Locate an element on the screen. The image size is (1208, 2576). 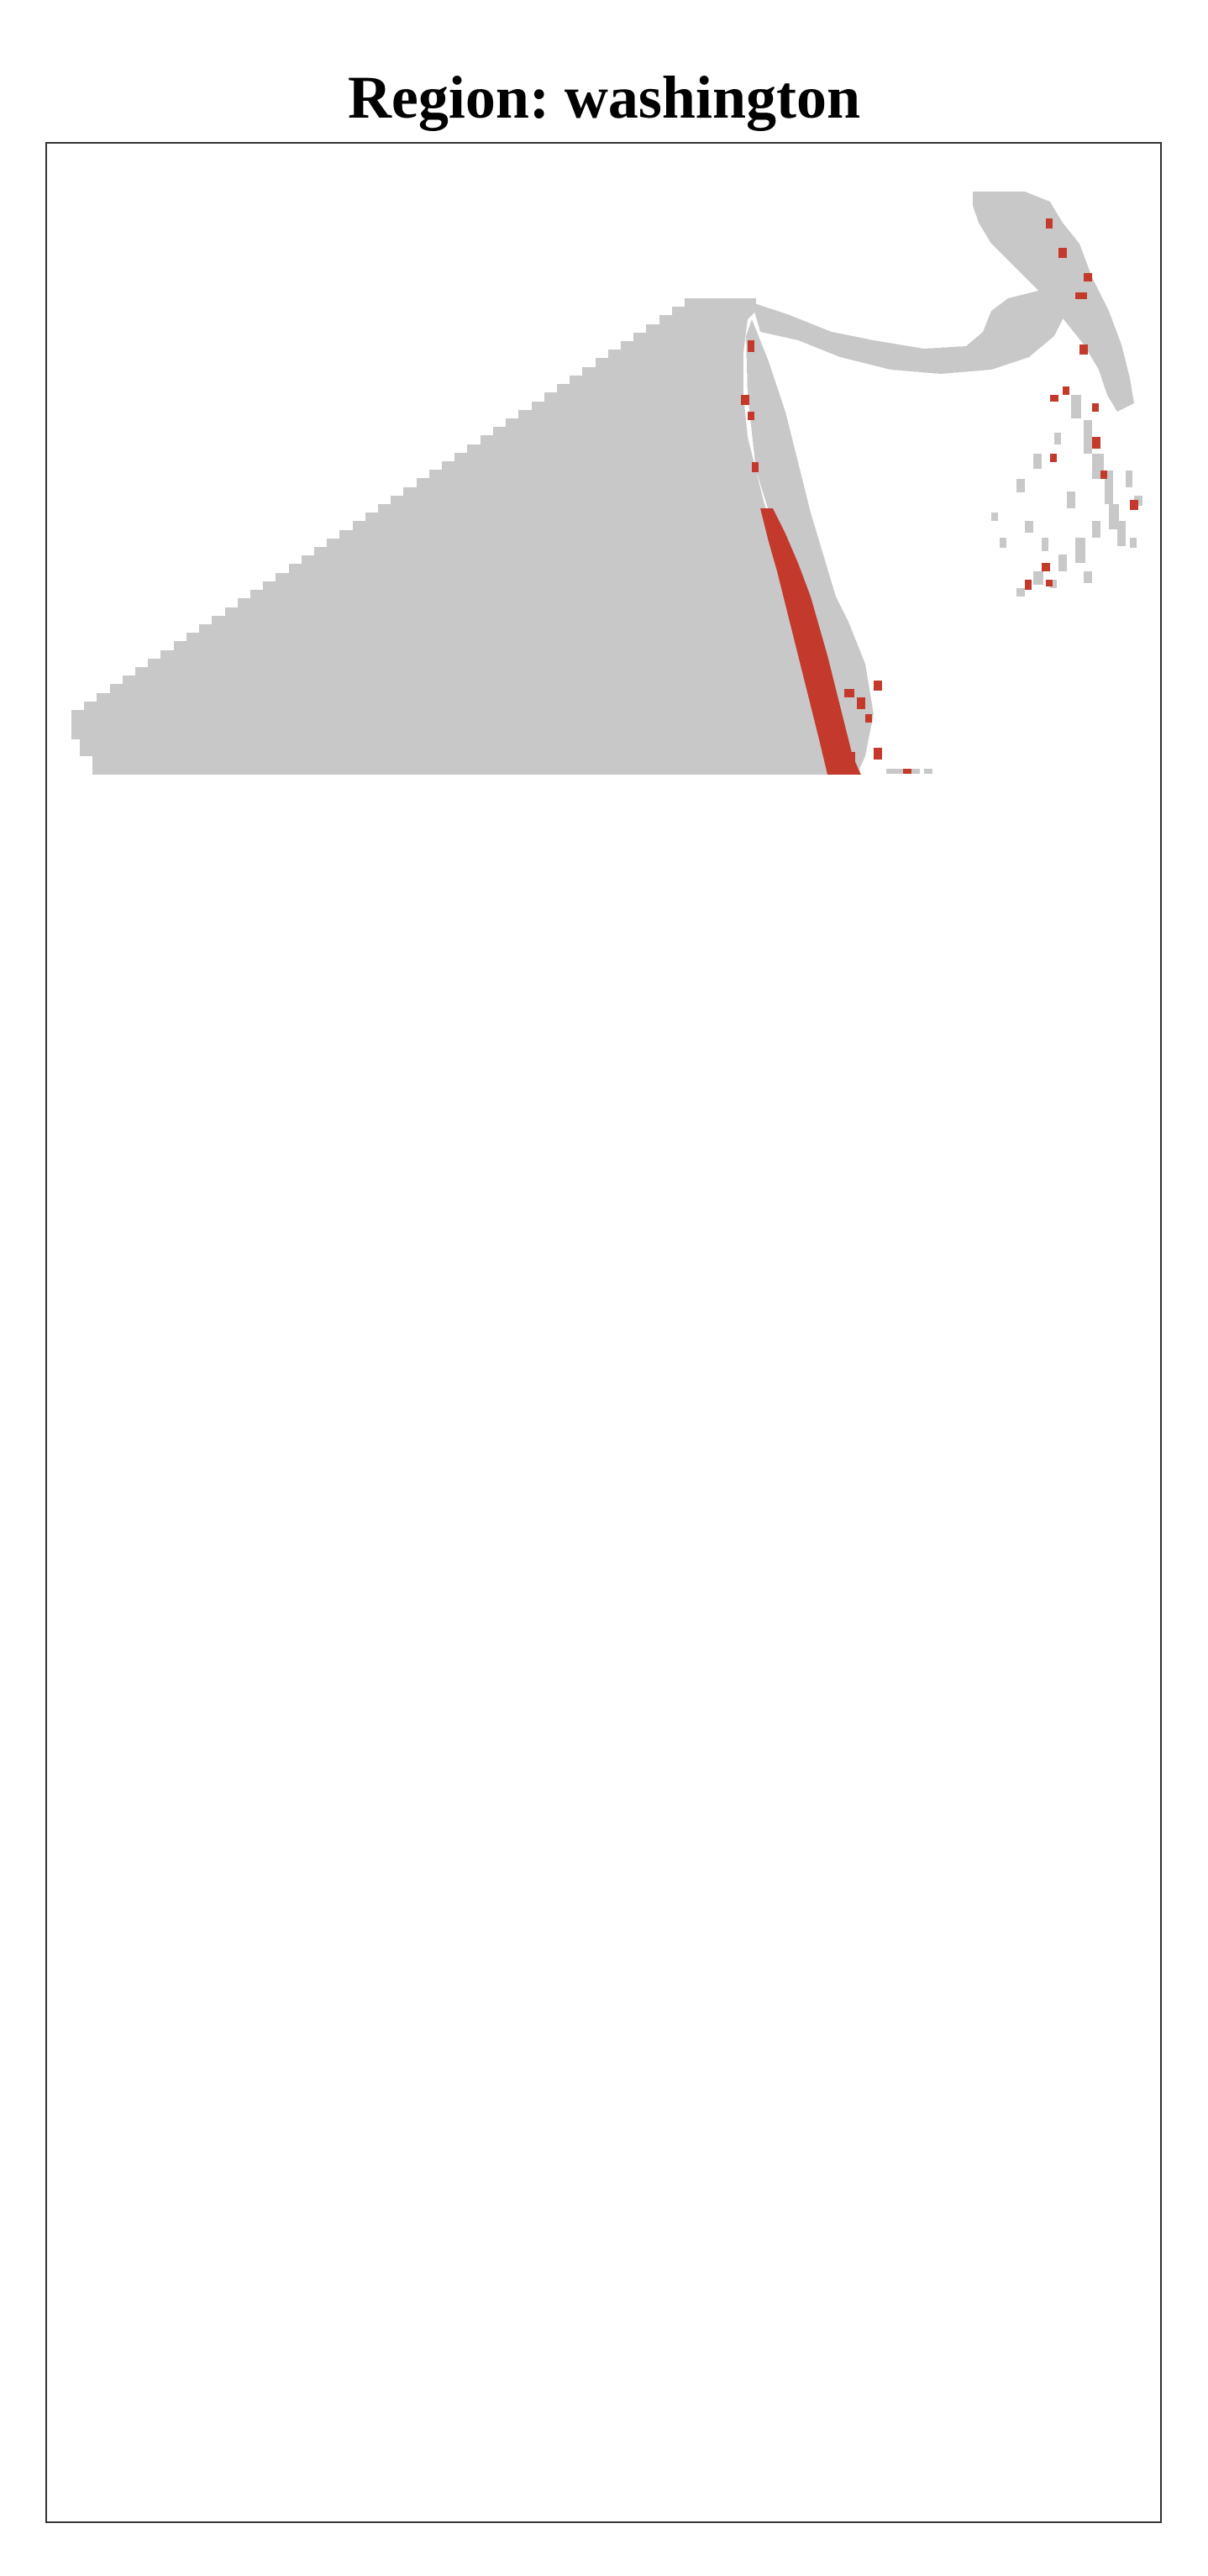
coastal-strip-shape is located at coordinates (810, 547).